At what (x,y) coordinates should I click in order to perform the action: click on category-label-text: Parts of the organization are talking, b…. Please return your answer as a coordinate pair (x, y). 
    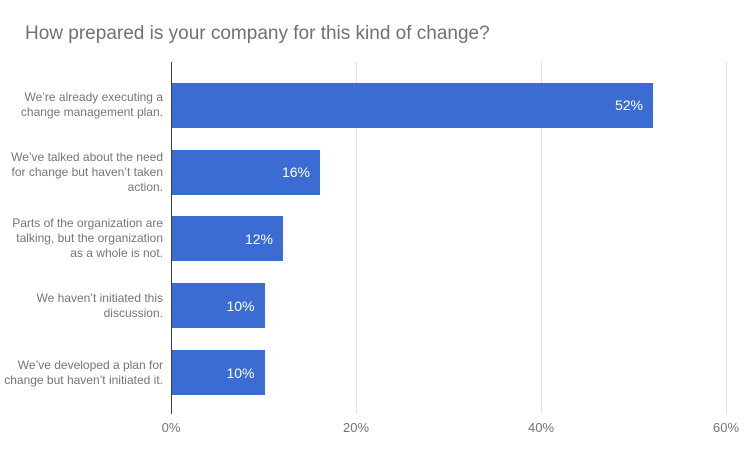
    Looking at the image, I should click on (87, 238).